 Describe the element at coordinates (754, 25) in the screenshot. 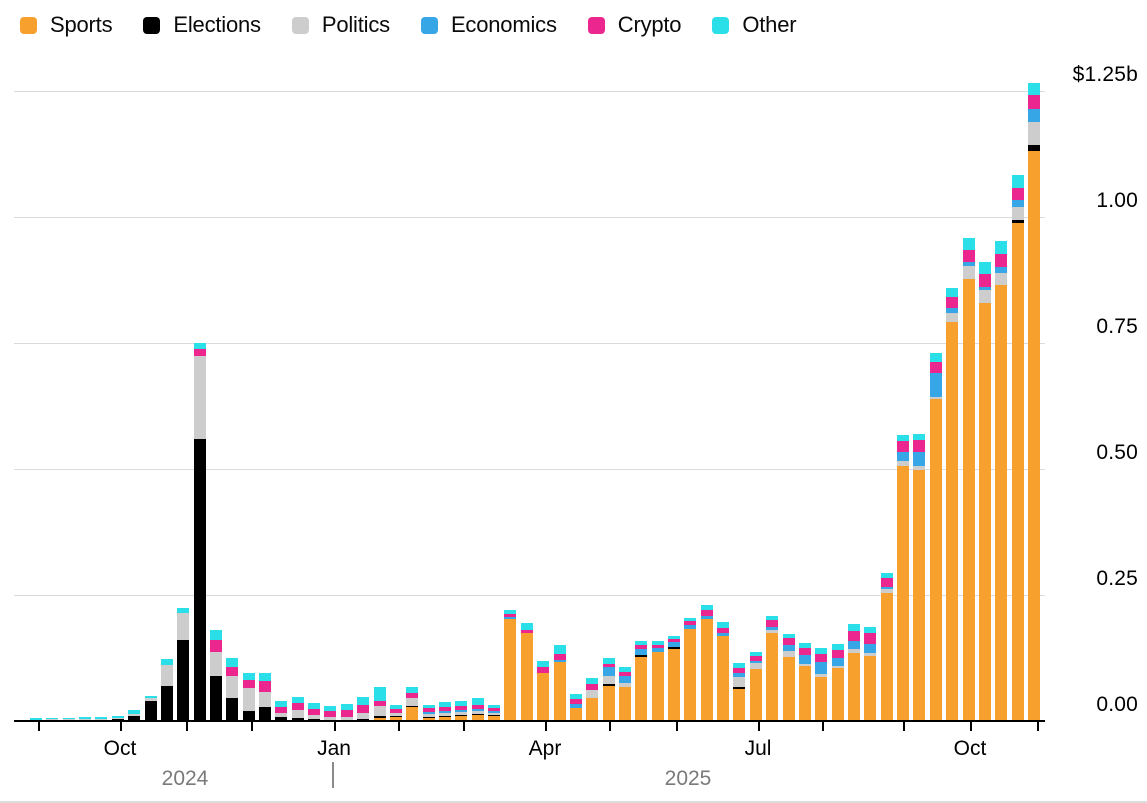

I see `legend-item-other: Other` at that location.